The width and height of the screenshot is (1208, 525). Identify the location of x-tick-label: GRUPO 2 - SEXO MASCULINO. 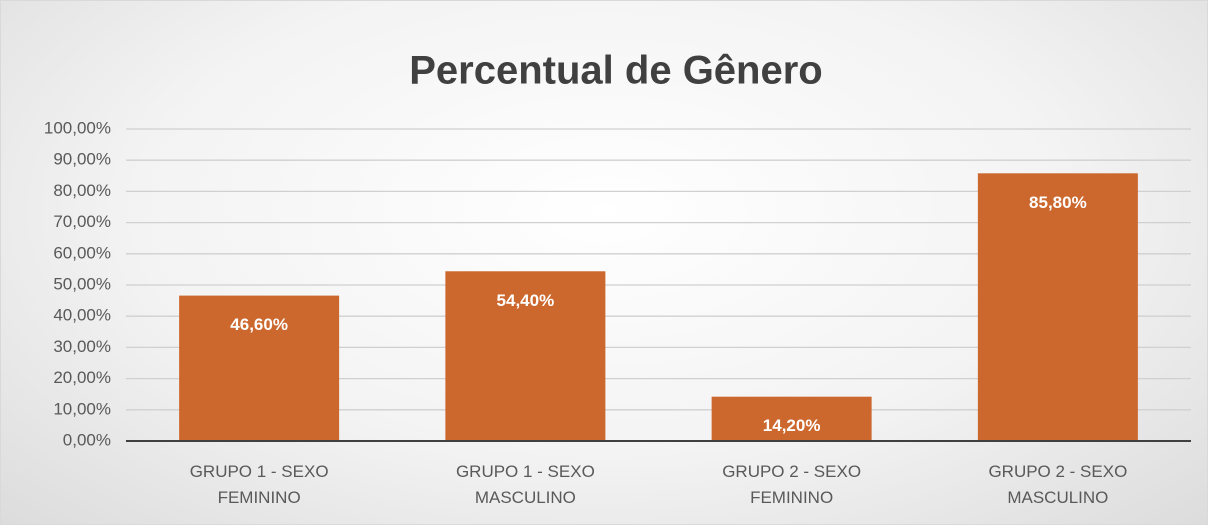
(1058, 484).